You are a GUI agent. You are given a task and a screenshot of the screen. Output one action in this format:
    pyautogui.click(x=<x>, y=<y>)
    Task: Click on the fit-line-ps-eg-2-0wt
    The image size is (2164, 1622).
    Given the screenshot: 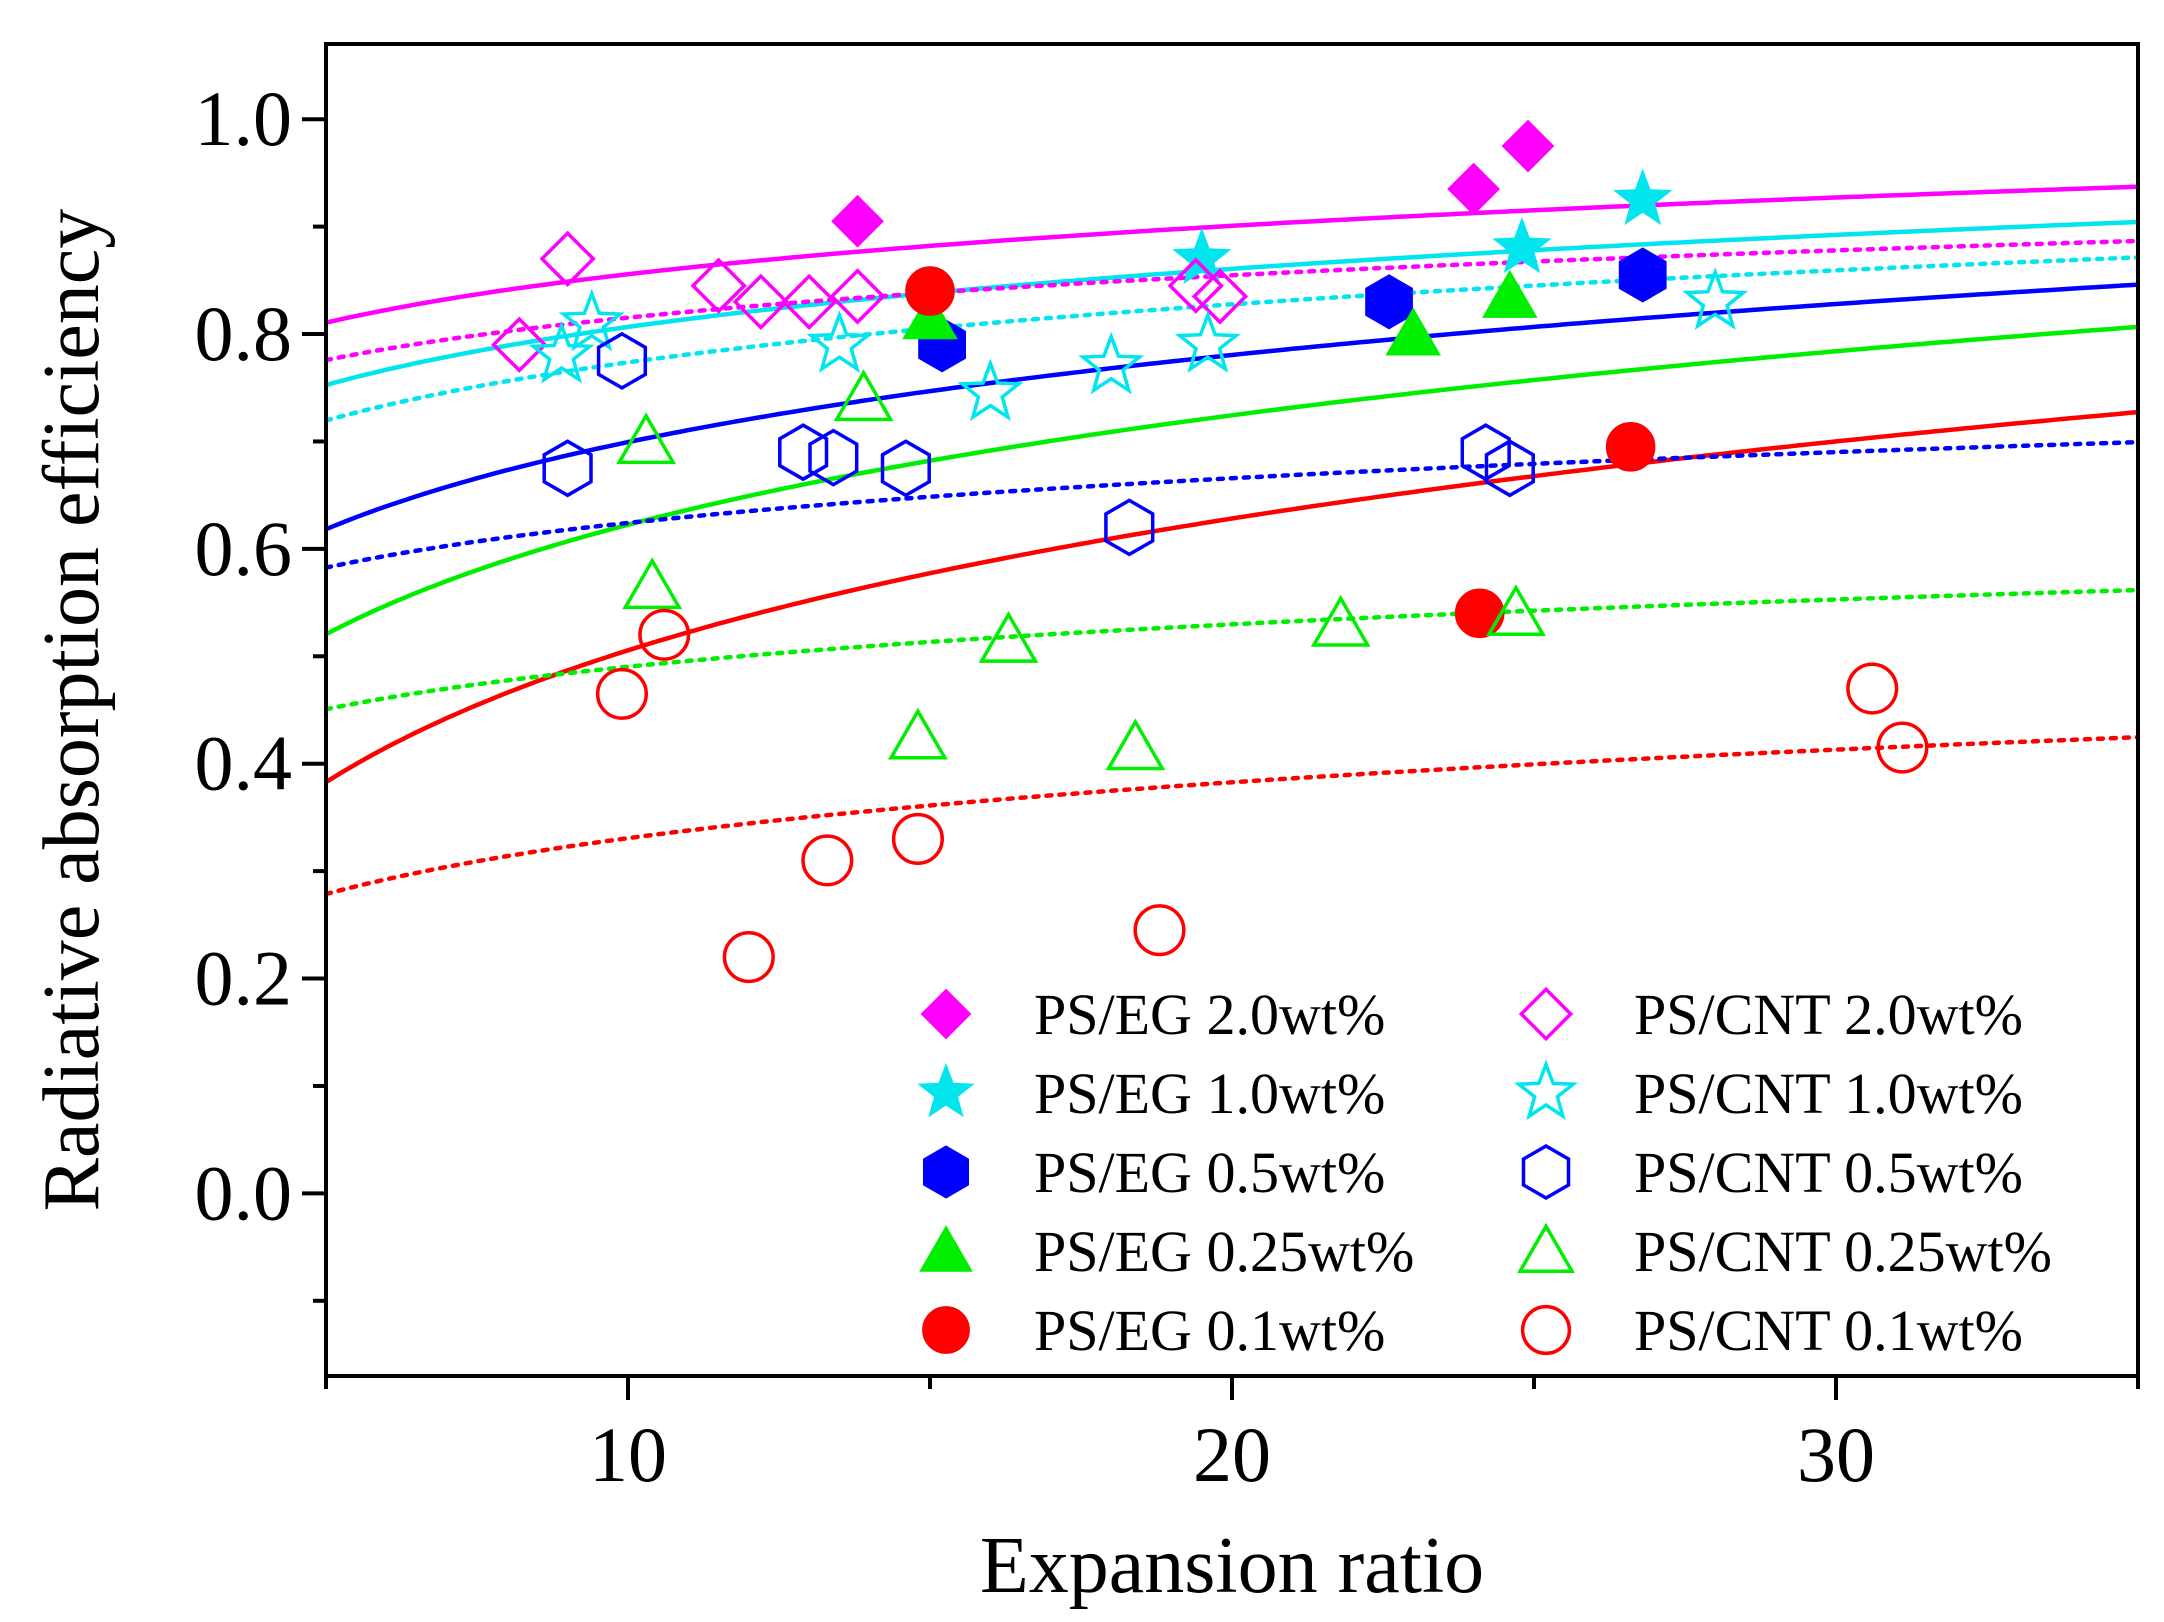 What is the action you would take?
    pyautogui.click(x=1232, y=254)
    